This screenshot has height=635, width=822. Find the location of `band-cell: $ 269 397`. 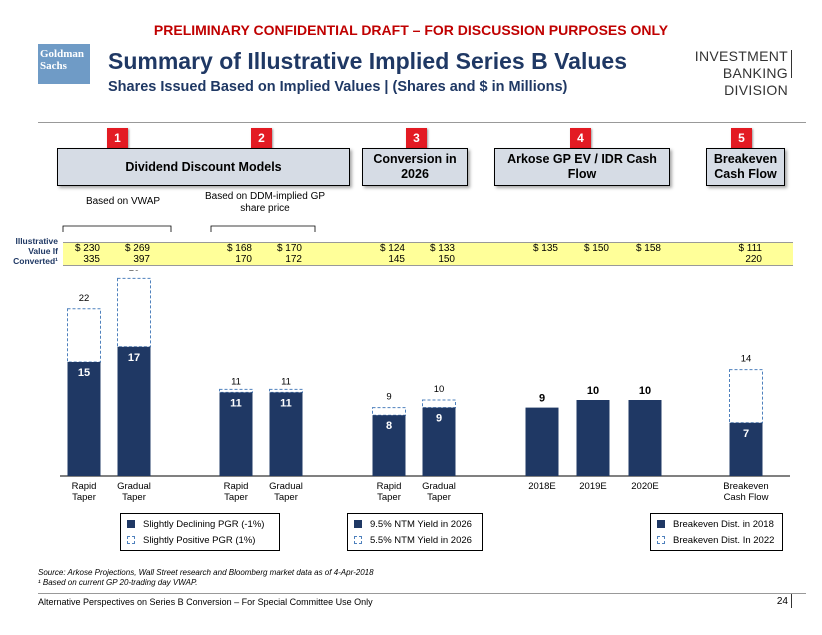

band-cell: $ 269 397 is located at coordinates (132, 254).